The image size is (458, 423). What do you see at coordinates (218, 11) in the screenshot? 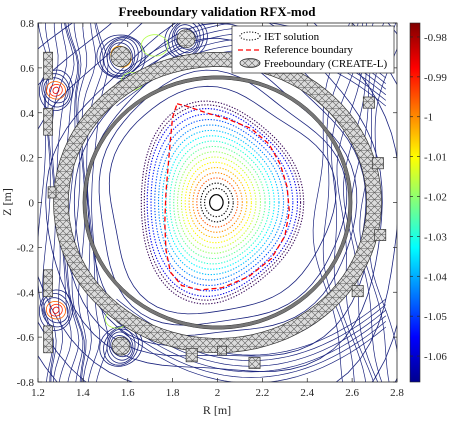
I see `chart-title: Freeboundary validation RFX-mod` at bounding box center [218, 11].